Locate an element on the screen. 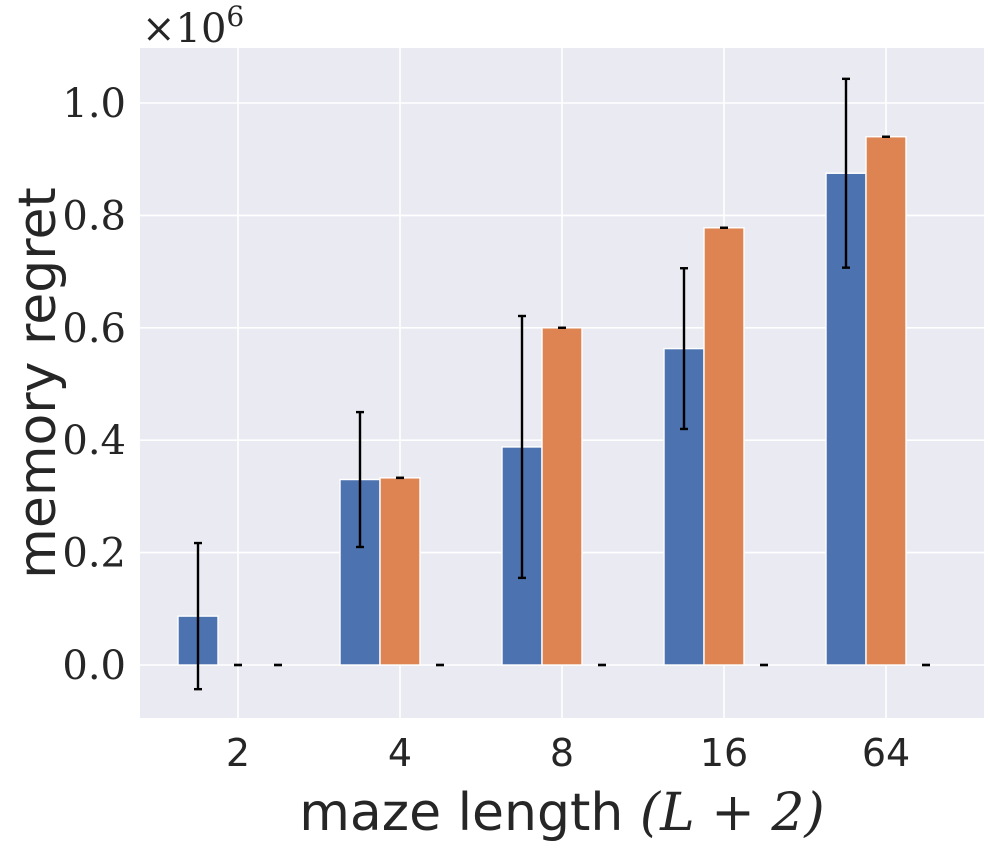 The image size is (996, 852). x-tick-label-4: 4 is located at coordinates (400, 753).